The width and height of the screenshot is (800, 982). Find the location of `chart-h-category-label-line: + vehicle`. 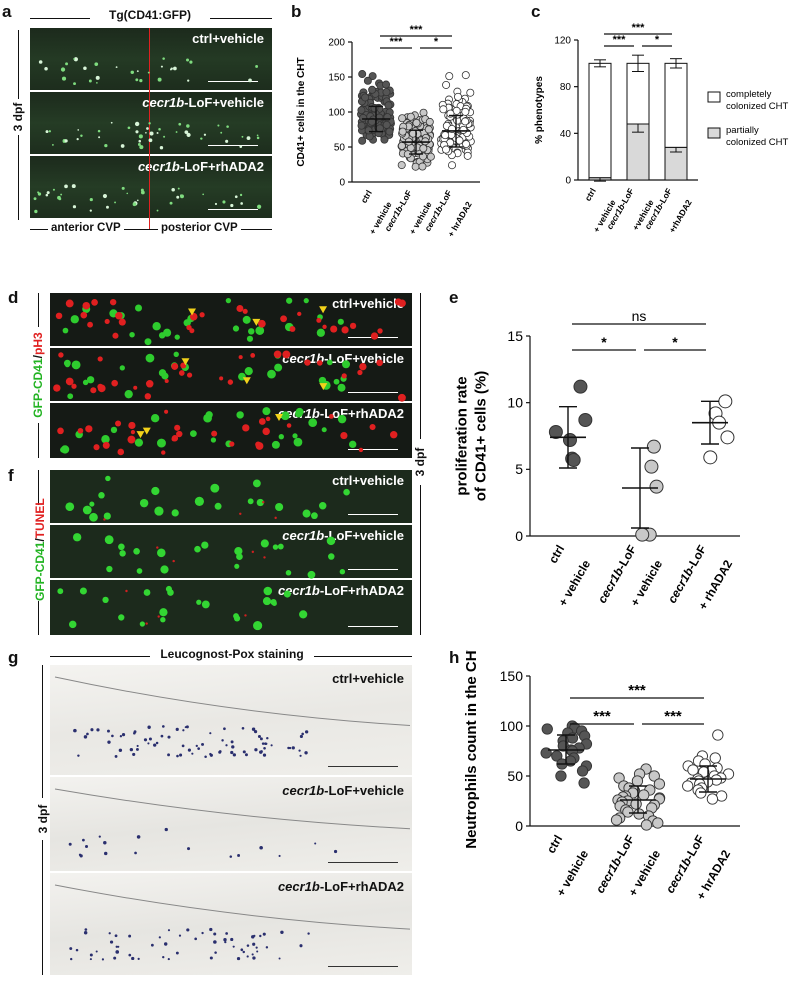

chart-h-category-label-line: + vehicle is located at coordinates (645, 872).